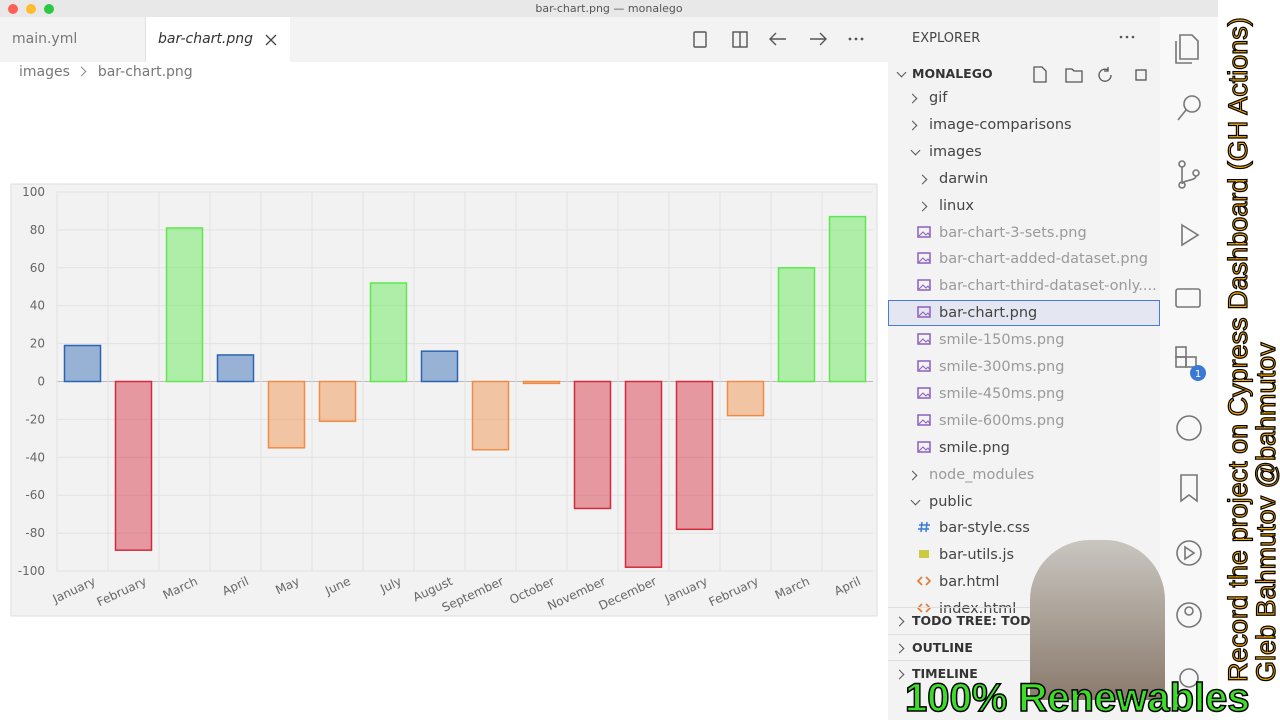  I want to click on back-icon, so click(777, 39).